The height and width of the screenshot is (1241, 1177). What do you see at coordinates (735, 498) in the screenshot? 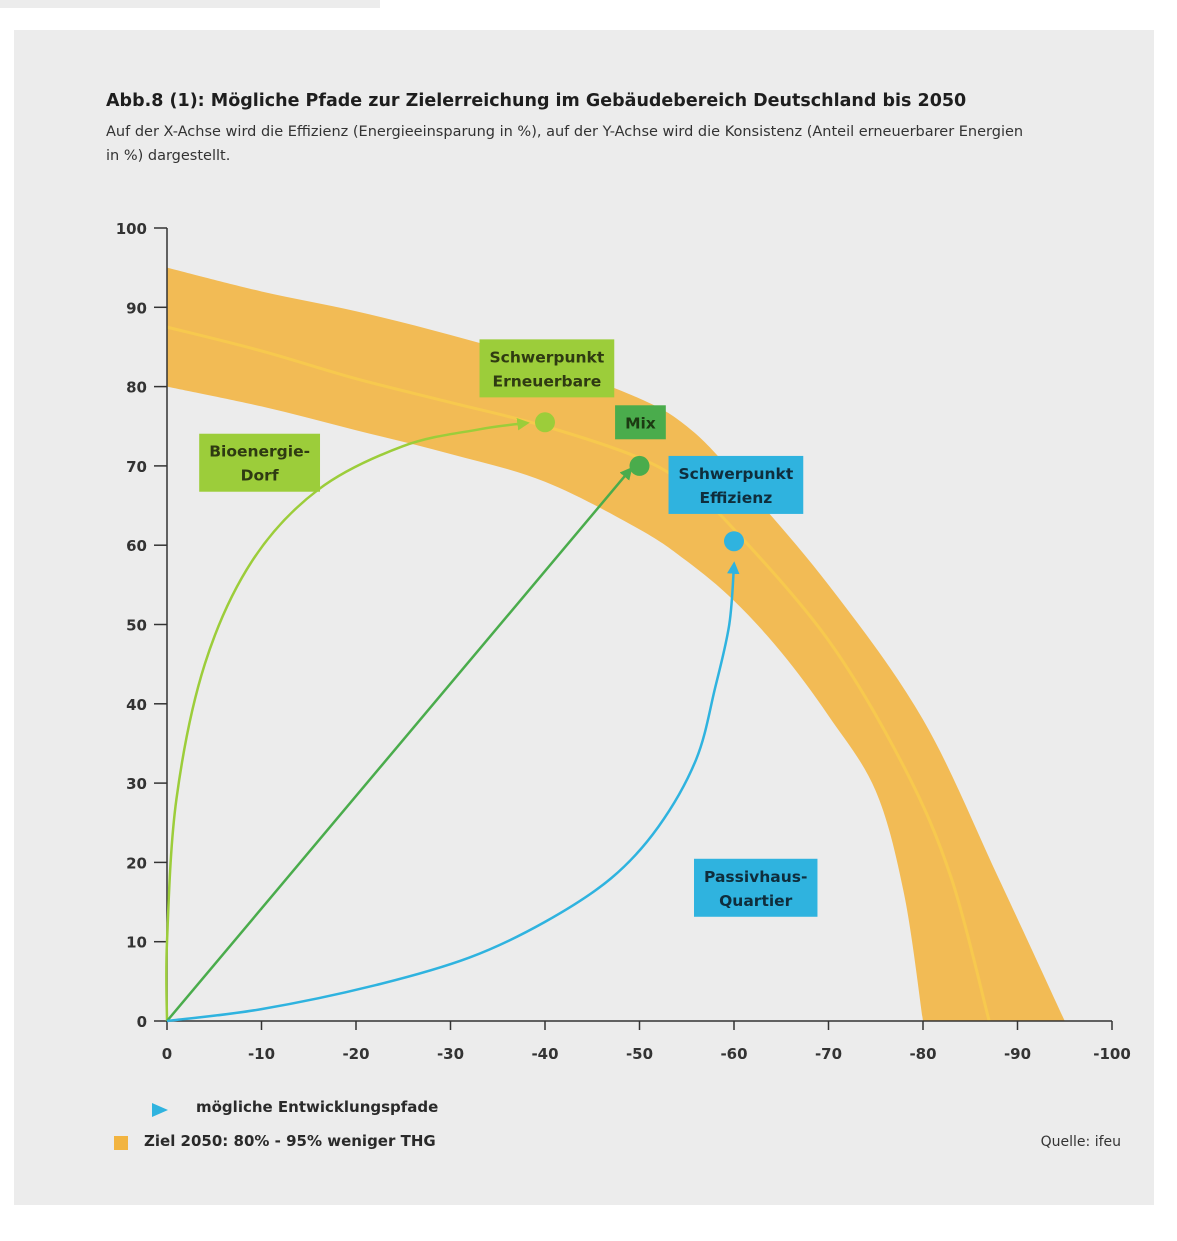
I see `annotation-label-schwerpunkt-effizienz: Effizienz` at bounding box center [735, 498].